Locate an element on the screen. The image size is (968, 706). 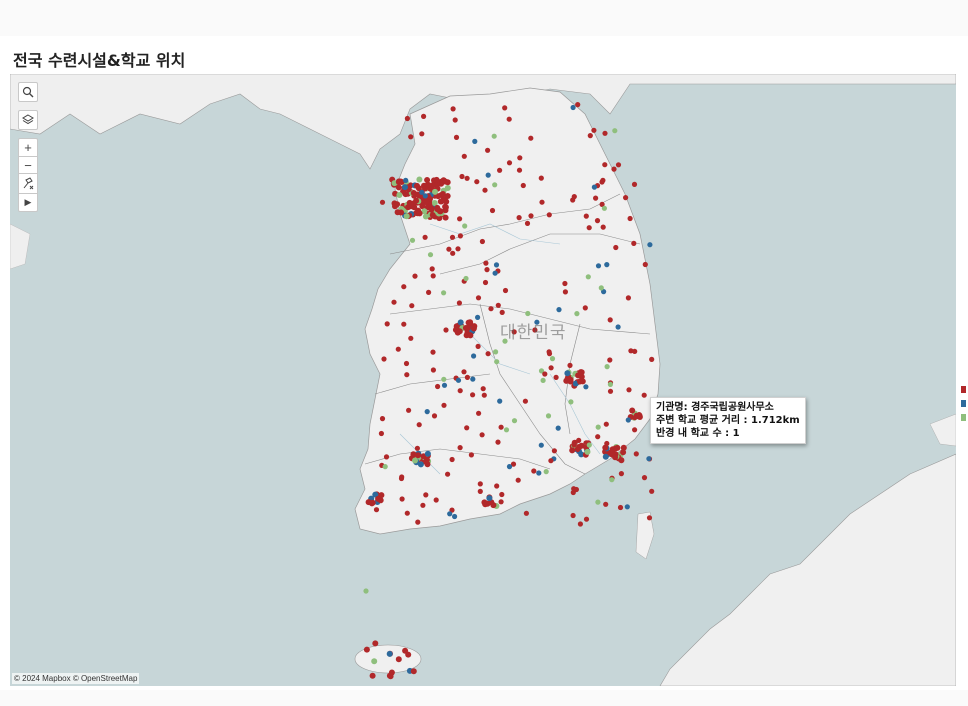
zoom-in-button: + is located at coordinates (28, 147).